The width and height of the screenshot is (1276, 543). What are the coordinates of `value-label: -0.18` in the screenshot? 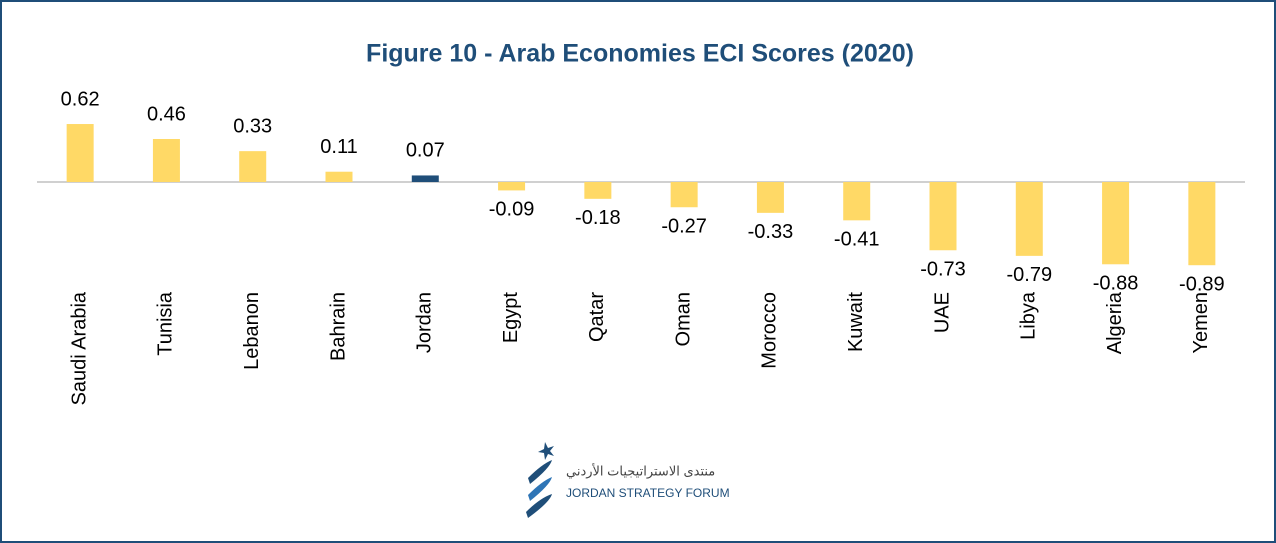 It's located at (598, 218).